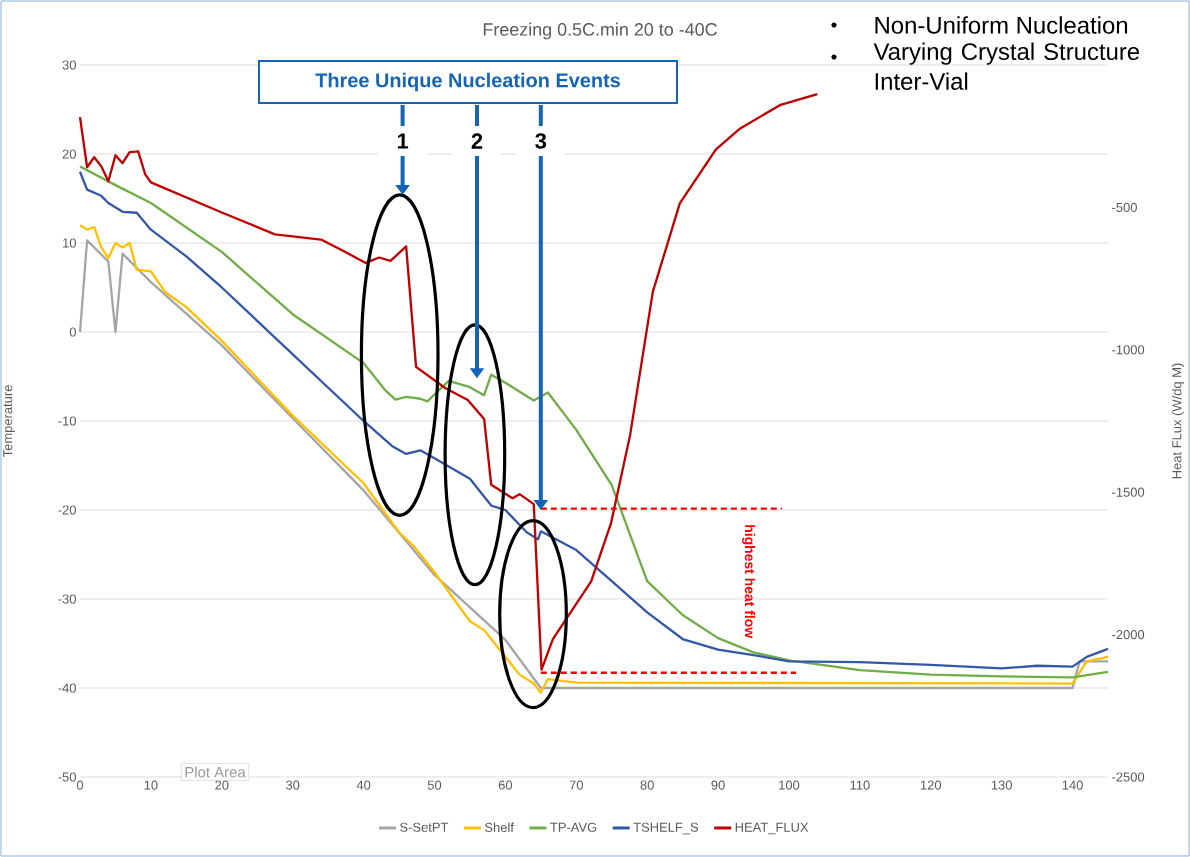 Image resolution: width=1190 pixels, height=857 pixels. Describe the element at coordinates (67, 599) in the screenshot. I see `y-tick-label: -30` at that location.